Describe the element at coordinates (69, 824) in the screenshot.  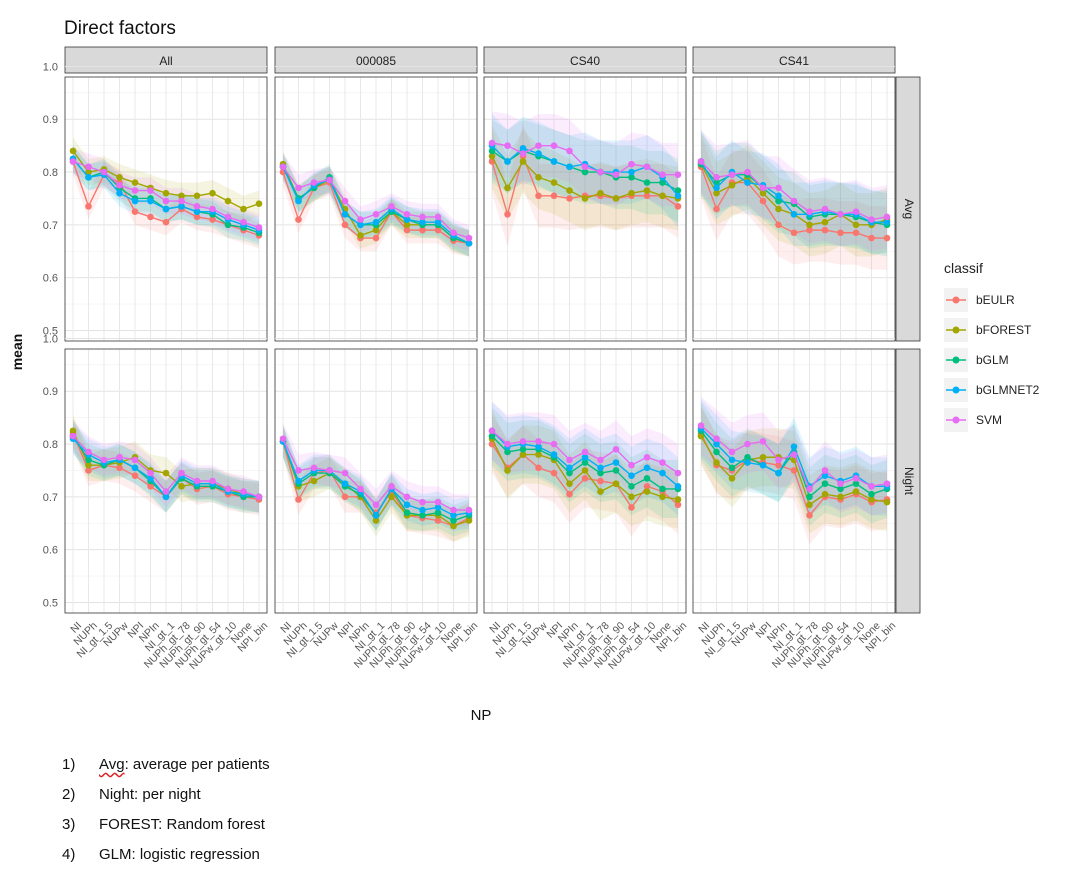
I see `note-number: 3)` at that location.